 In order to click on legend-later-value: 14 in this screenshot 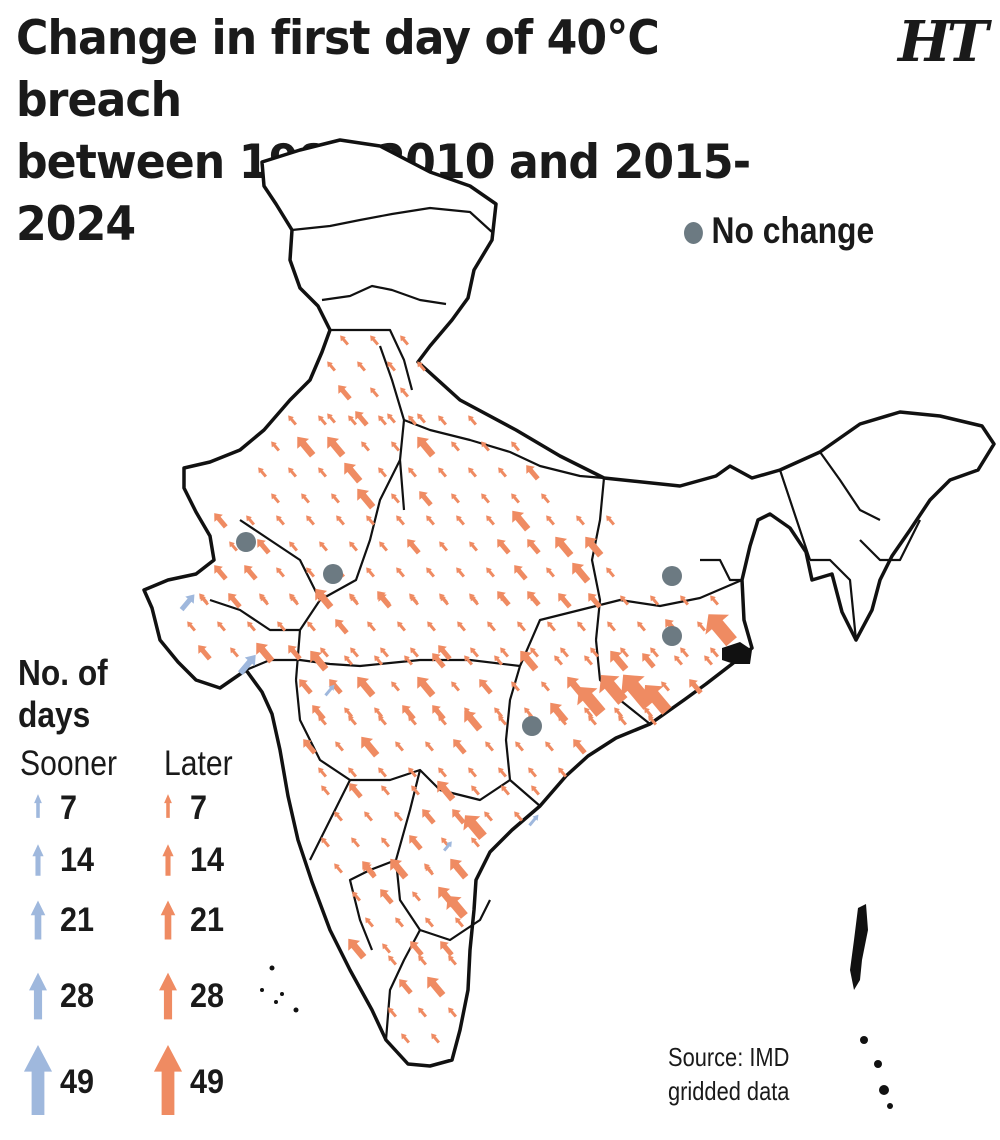, I will do `click(207, 860)`.